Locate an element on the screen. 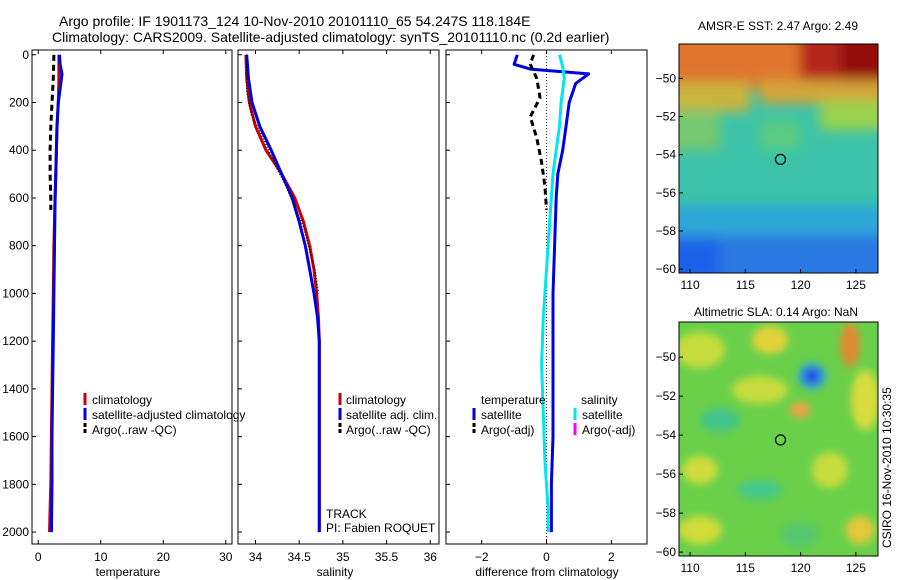 The width and height of the screenshot is (900, 580). sst-map-title: AMSR-E SST: 2.47 Argo: 2.49 is located at coordinates (778, 26).